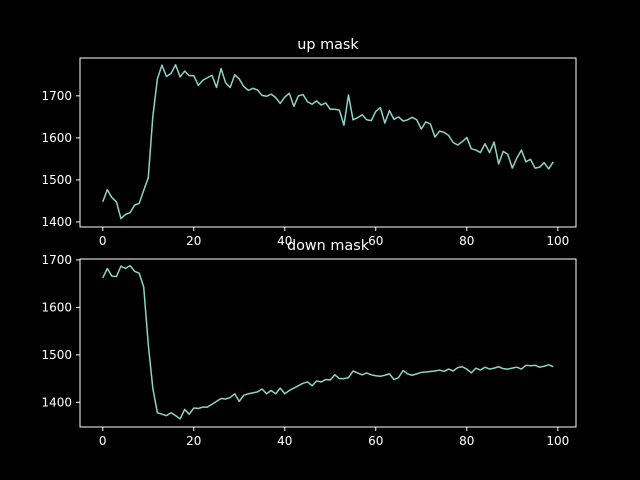  What do you see at coordinates (328, 246) in the screenshot?
I see `chart-title: down mask` at bounding box center [328, 246].